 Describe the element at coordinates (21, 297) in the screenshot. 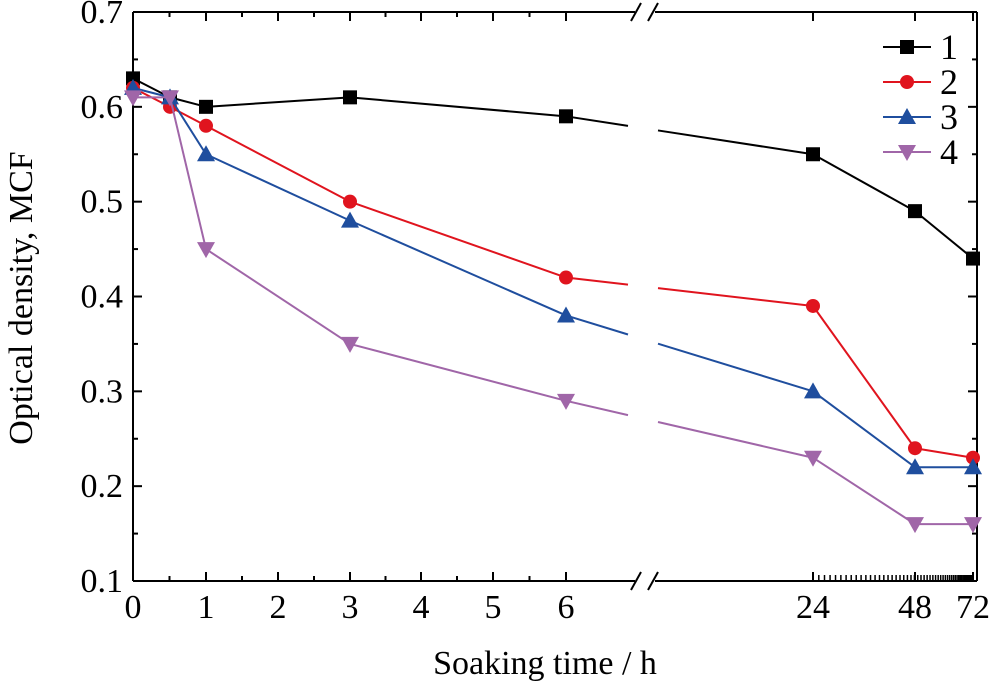

I see `y-axis-title: Optical density, MCF` at that location.